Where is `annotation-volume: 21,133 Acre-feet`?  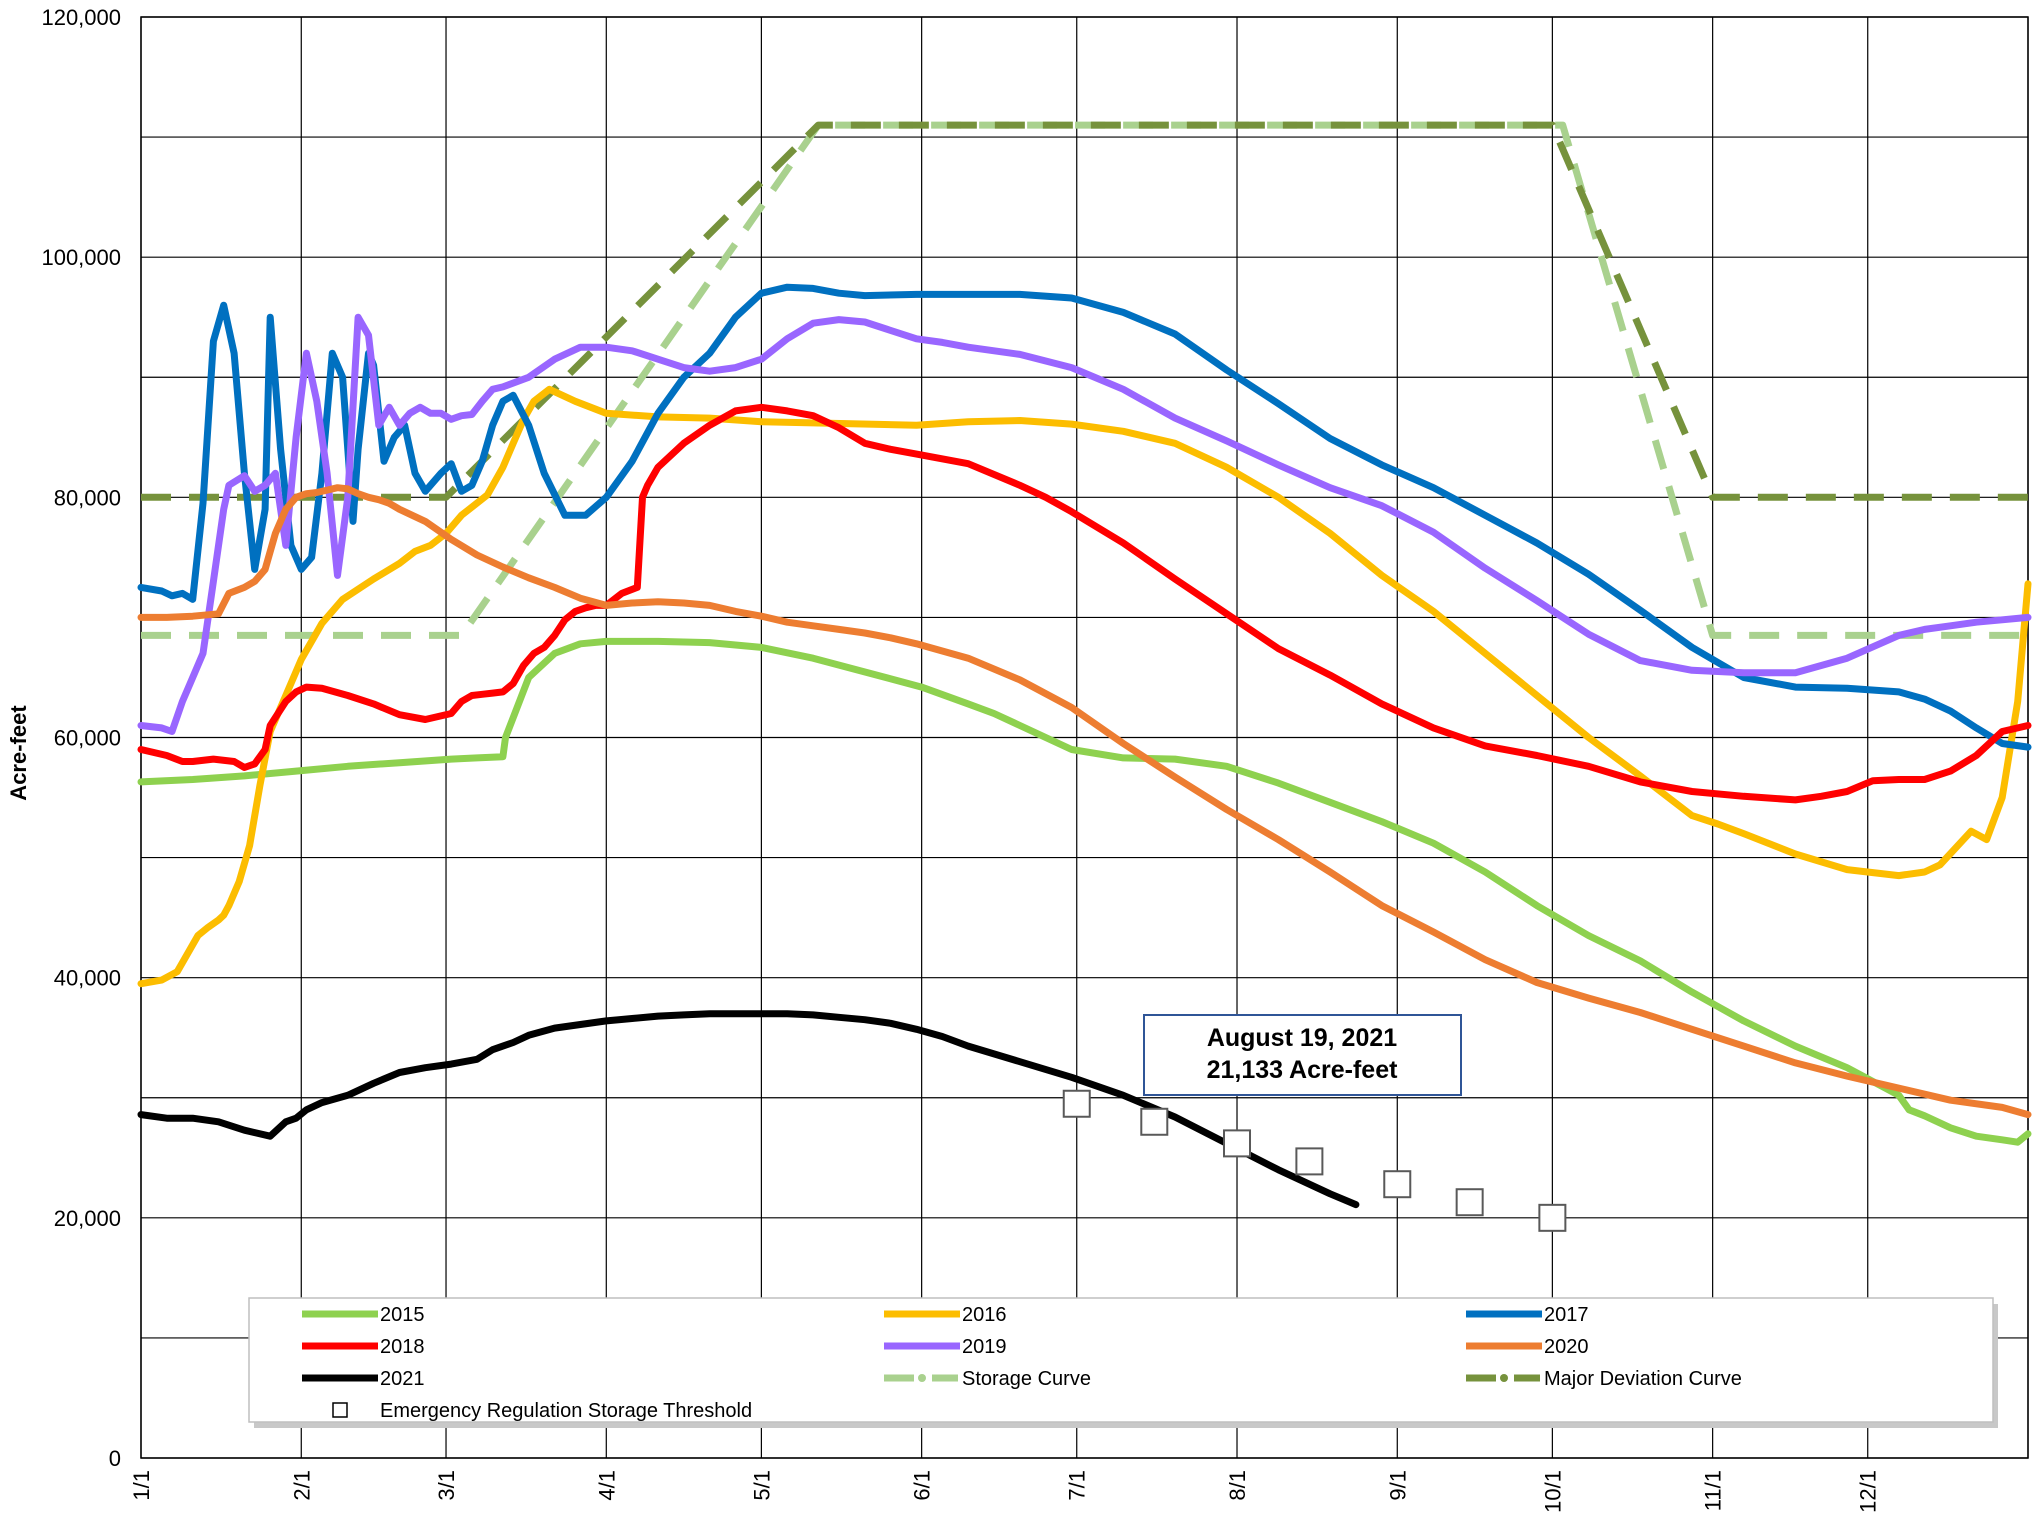 annotation-volume: 21,133 Acre-feet is located at coordinates (1303, 1070).